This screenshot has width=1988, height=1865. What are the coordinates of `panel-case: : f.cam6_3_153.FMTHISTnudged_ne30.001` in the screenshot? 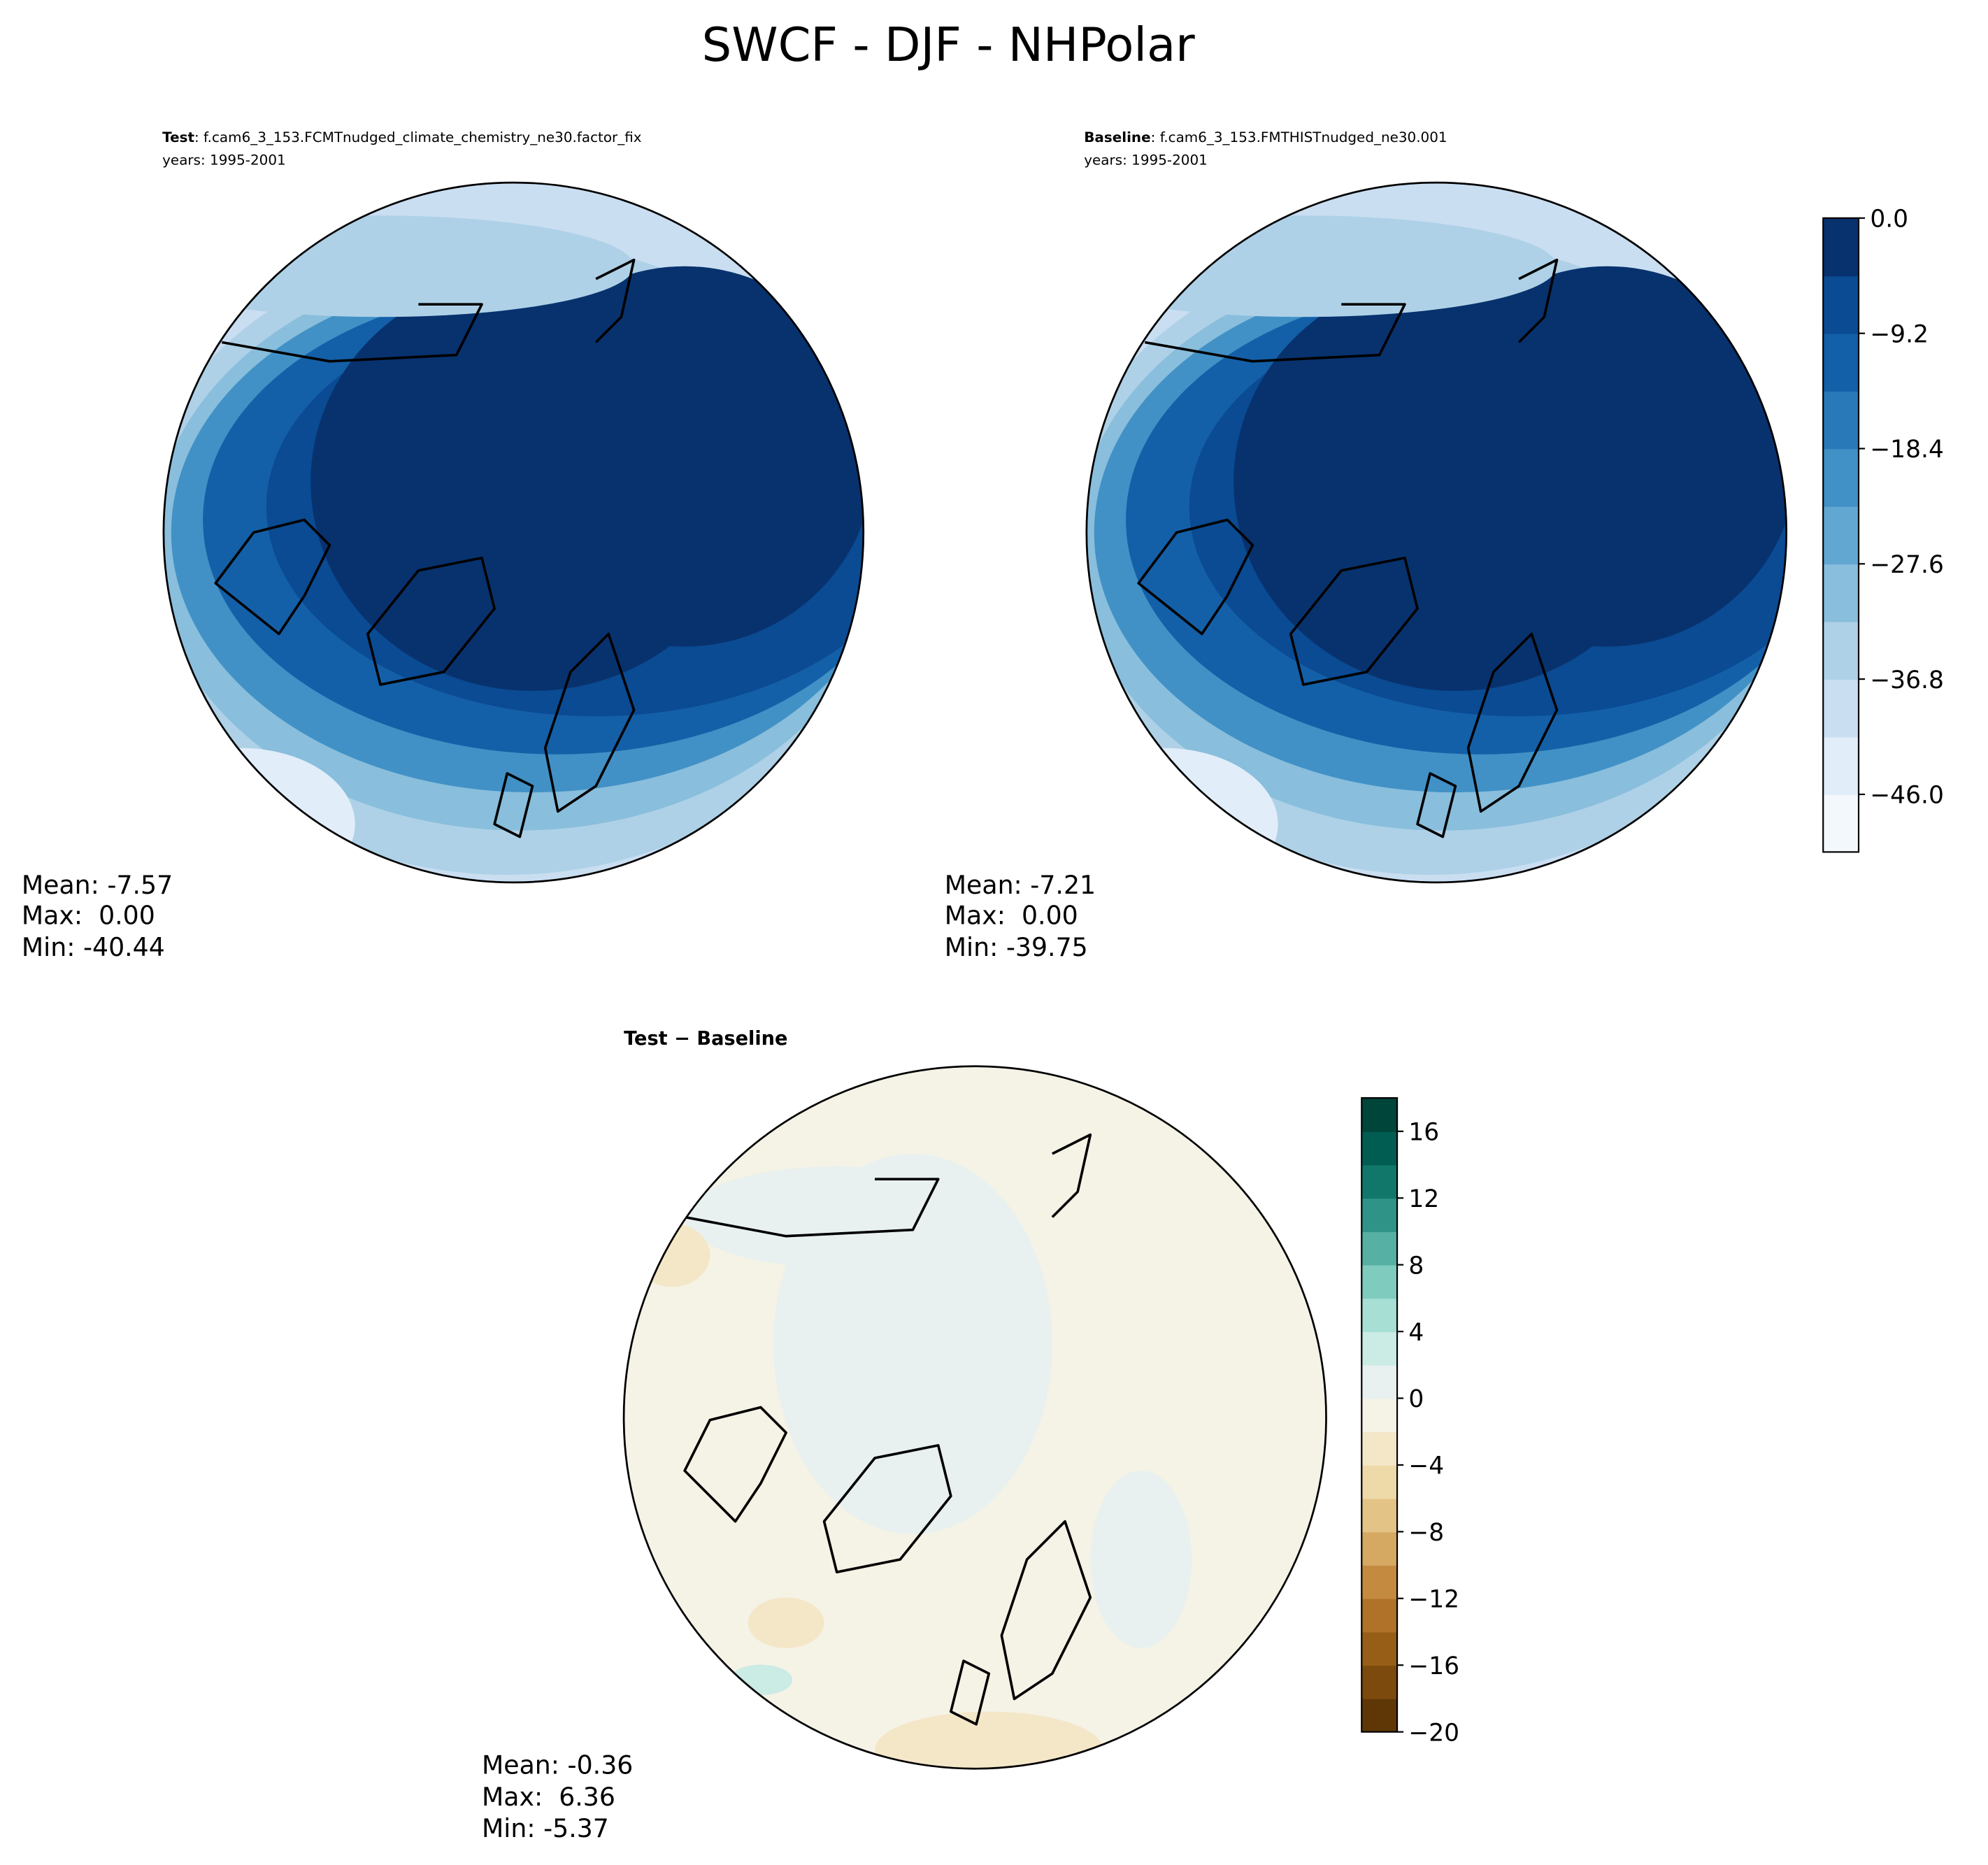 It's located at (1299, 137).